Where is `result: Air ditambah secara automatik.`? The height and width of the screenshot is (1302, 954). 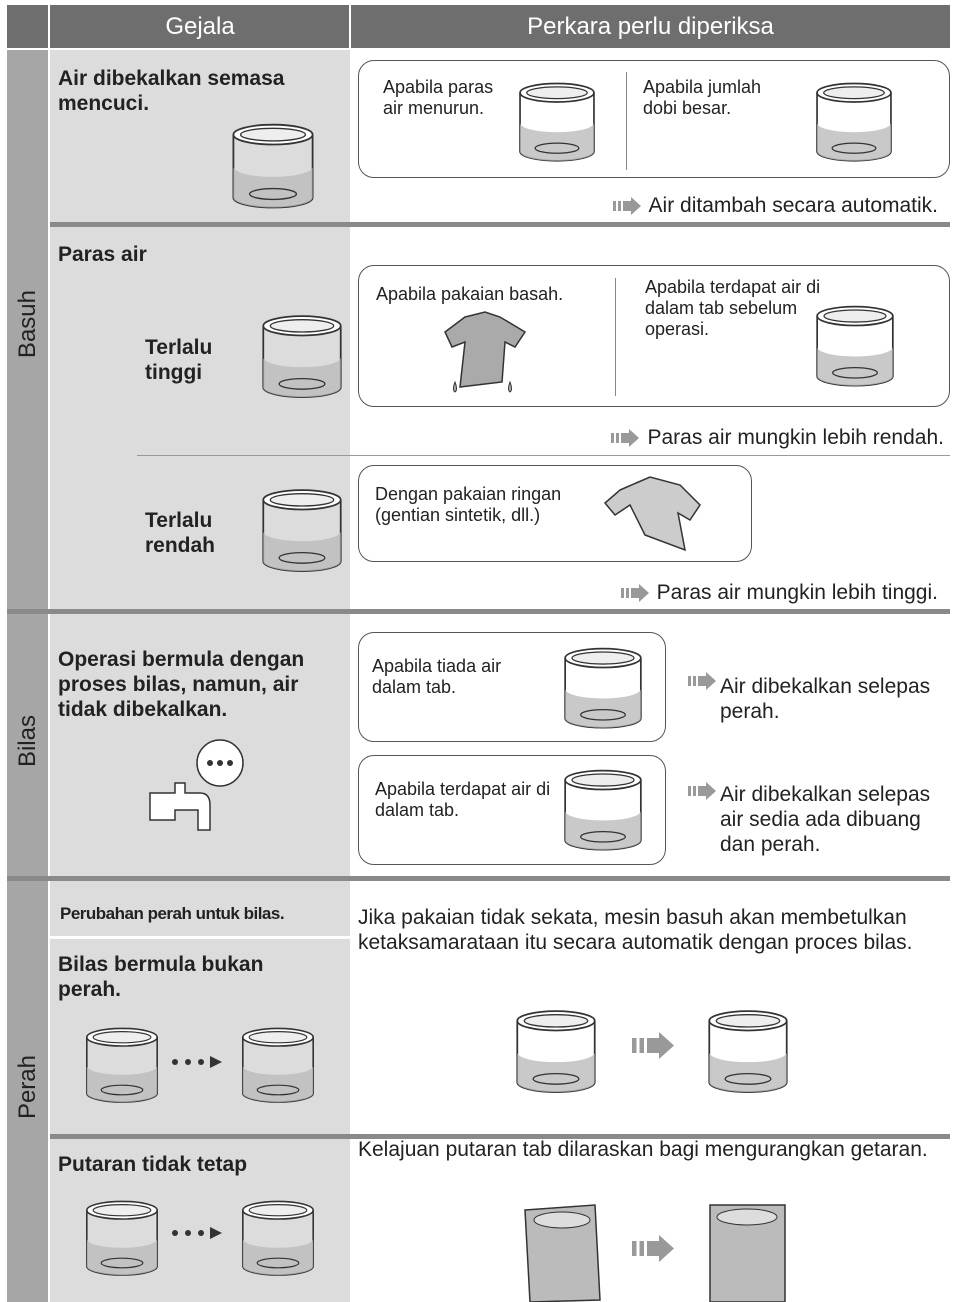
result: Air ditambah secara automatik. is located at coordinates (638, 205).